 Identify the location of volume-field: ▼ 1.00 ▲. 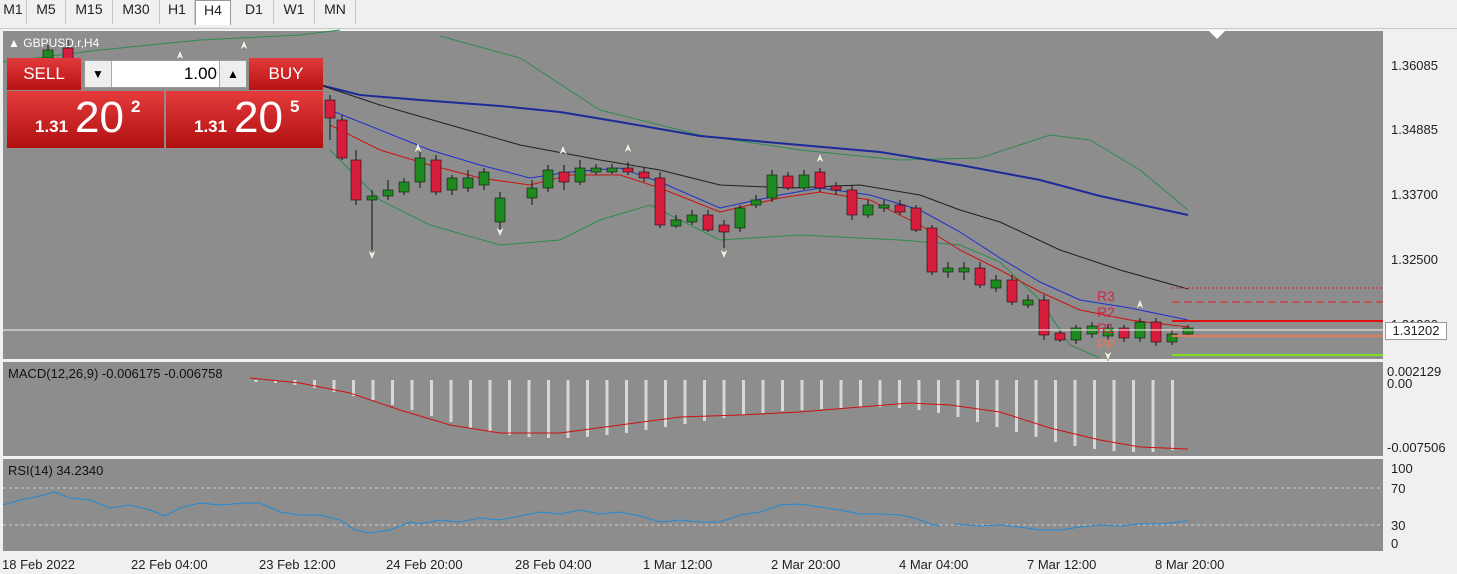
(165, 74).